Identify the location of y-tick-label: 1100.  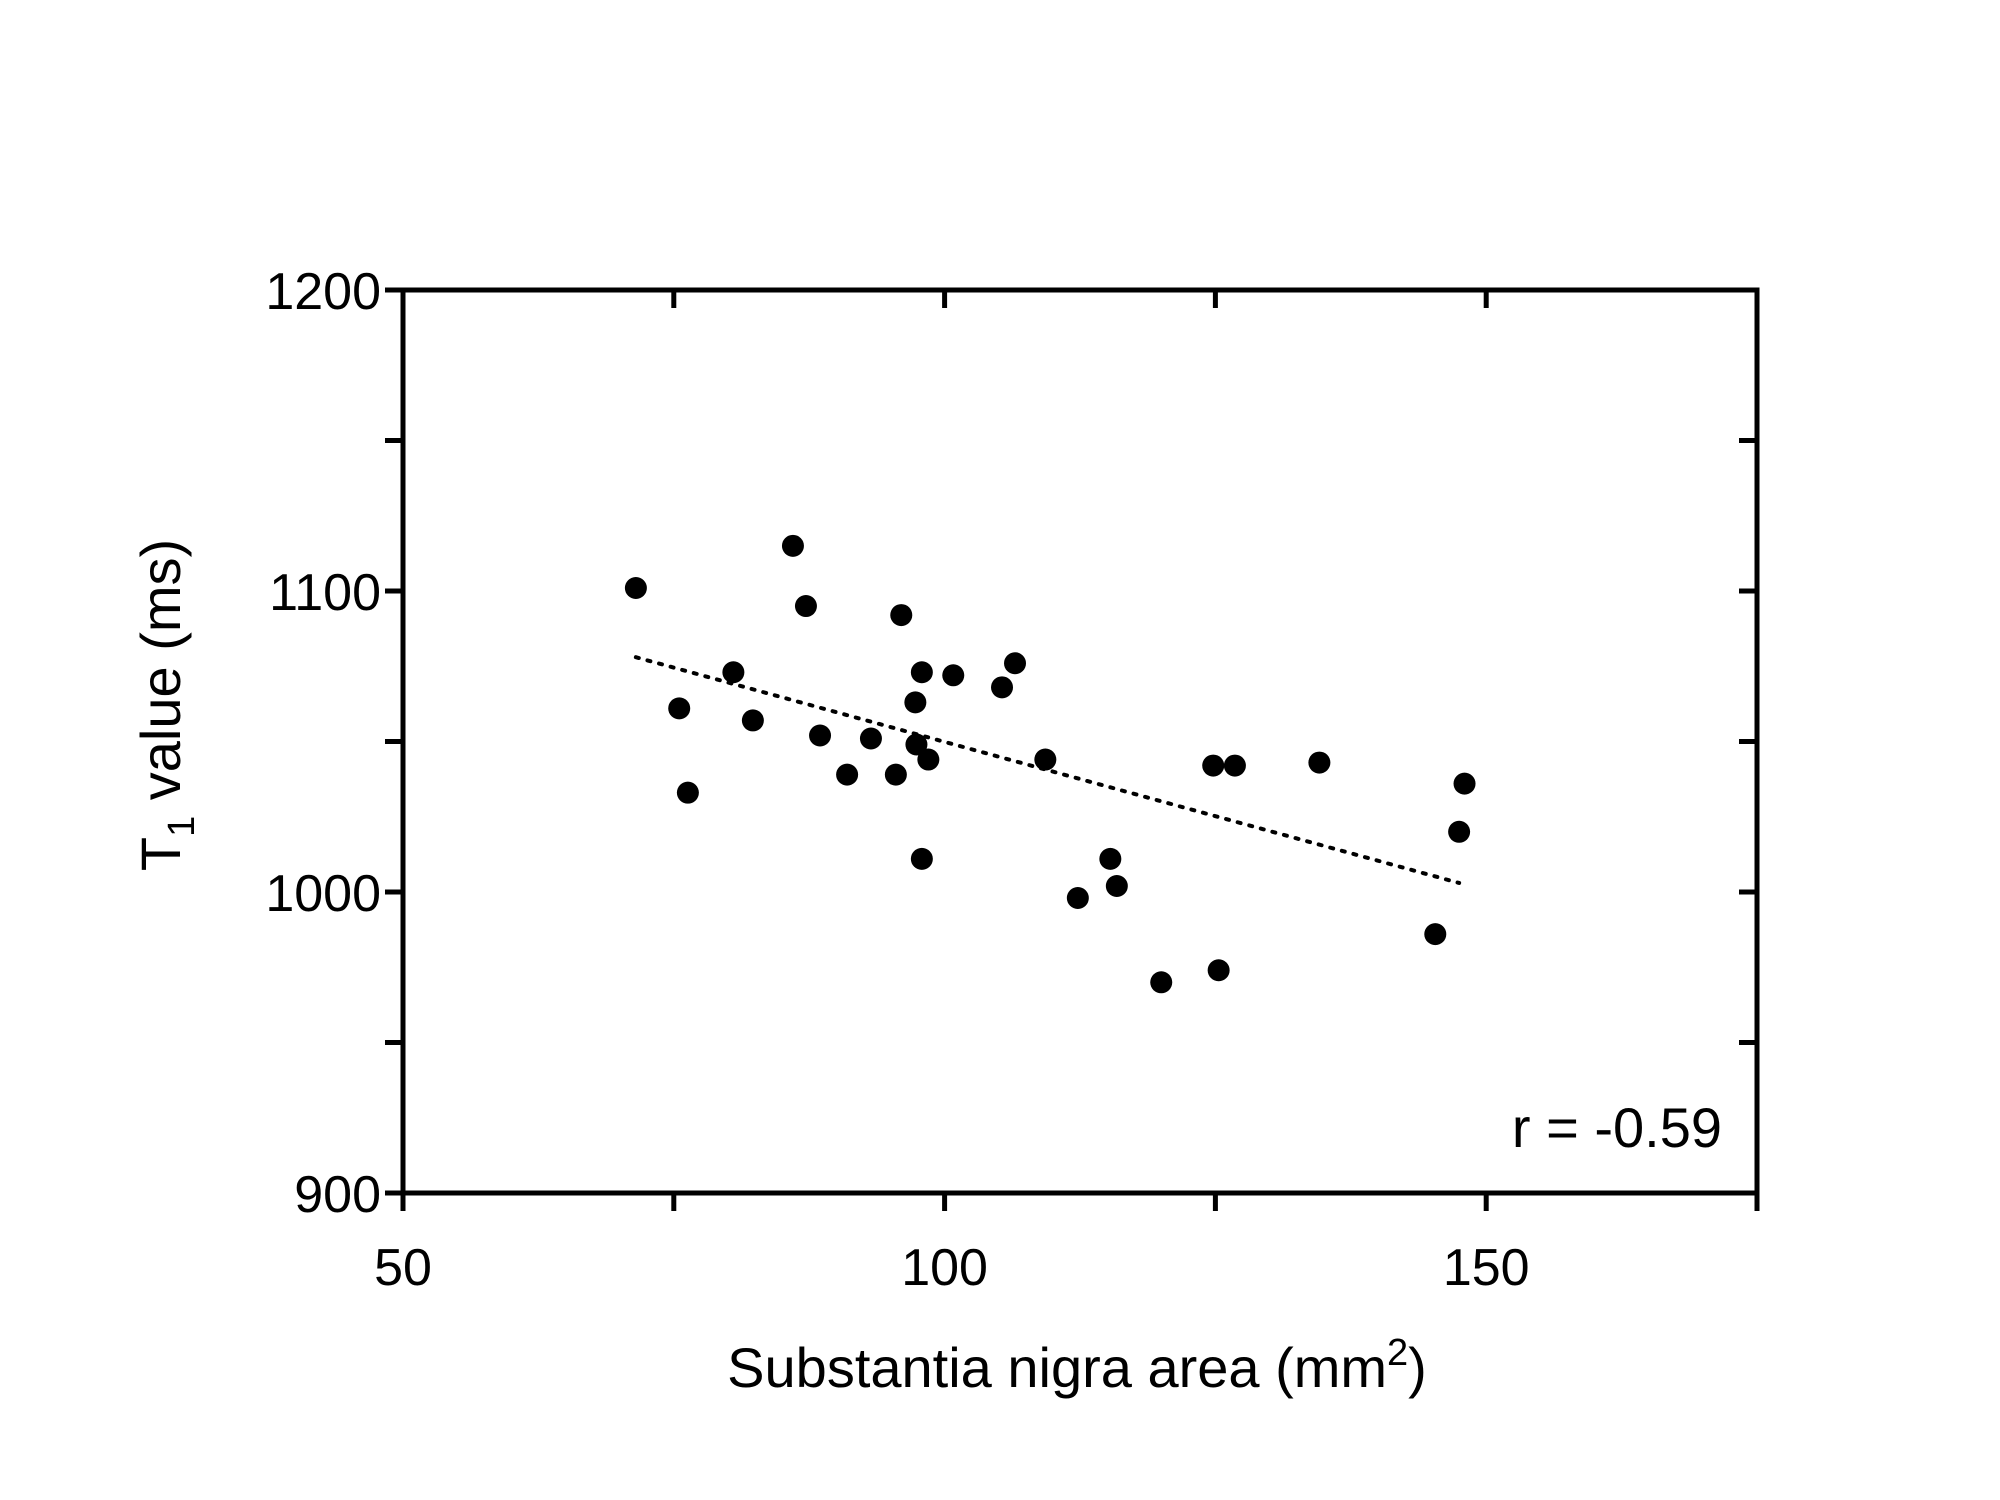
(325, 593).